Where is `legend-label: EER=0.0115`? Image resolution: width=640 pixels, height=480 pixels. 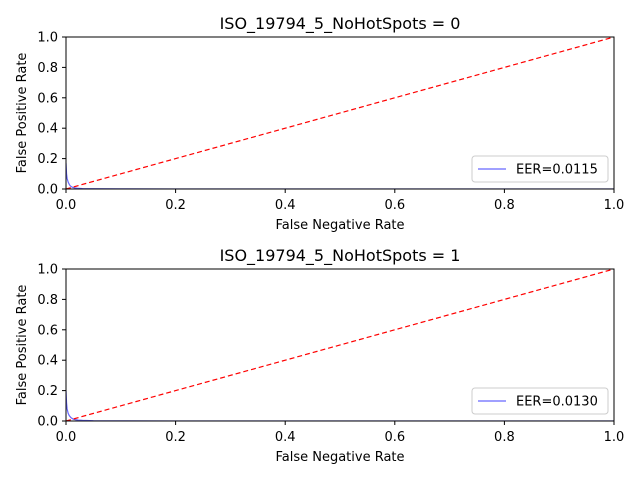 legend-label: EER=0.0115 is located at coordinates (557, 170).